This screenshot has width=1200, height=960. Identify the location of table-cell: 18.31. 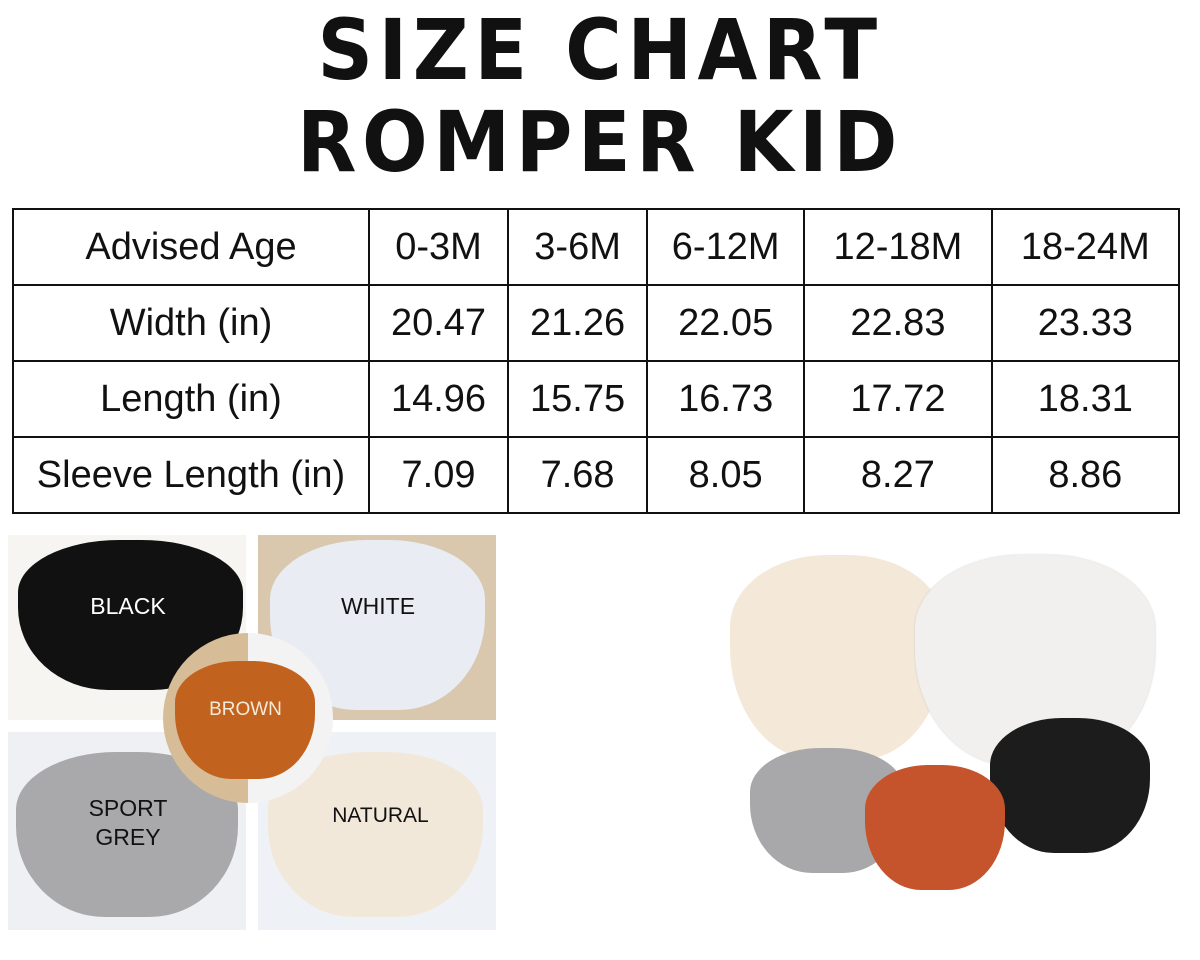
(1085, 399).